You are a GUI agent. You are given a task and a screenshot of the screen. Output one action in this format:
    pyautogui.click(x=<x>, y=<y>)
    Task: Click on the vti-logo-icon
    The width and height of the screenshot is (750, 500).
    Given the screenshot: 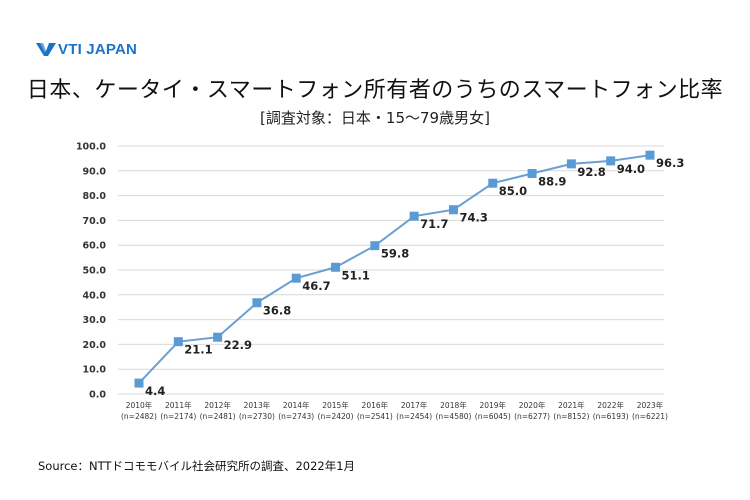 What is the action you would take?
    pyautogui.click(x=46, y=49)
    